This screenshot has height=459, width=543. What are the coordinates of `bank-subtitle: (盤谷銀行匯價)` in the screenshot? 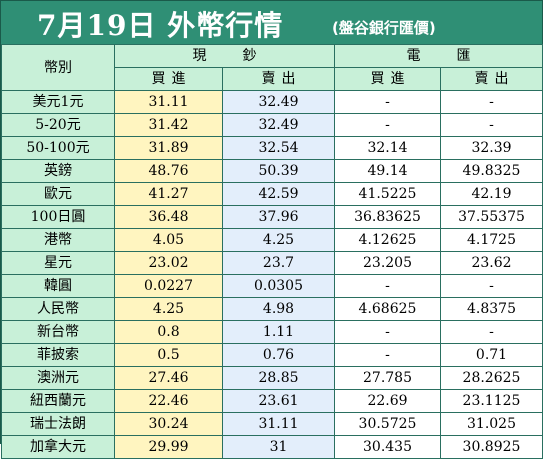 It's located at (384, 28).